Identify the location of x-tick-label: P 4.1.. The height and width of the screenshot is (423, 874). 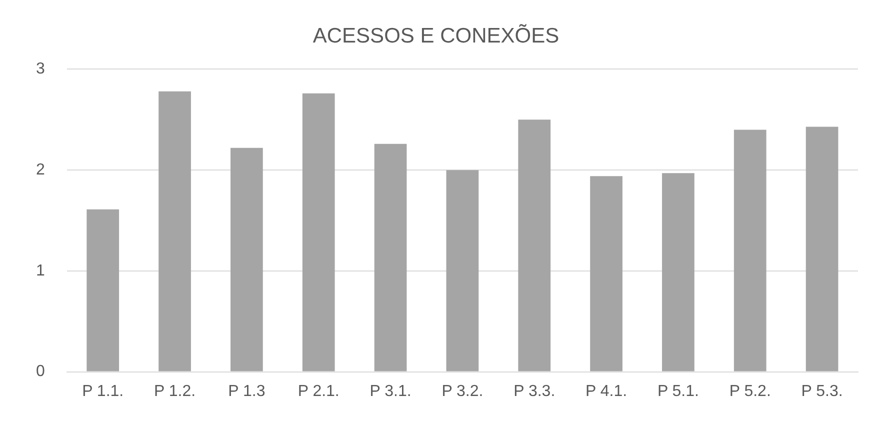
(607, 391).